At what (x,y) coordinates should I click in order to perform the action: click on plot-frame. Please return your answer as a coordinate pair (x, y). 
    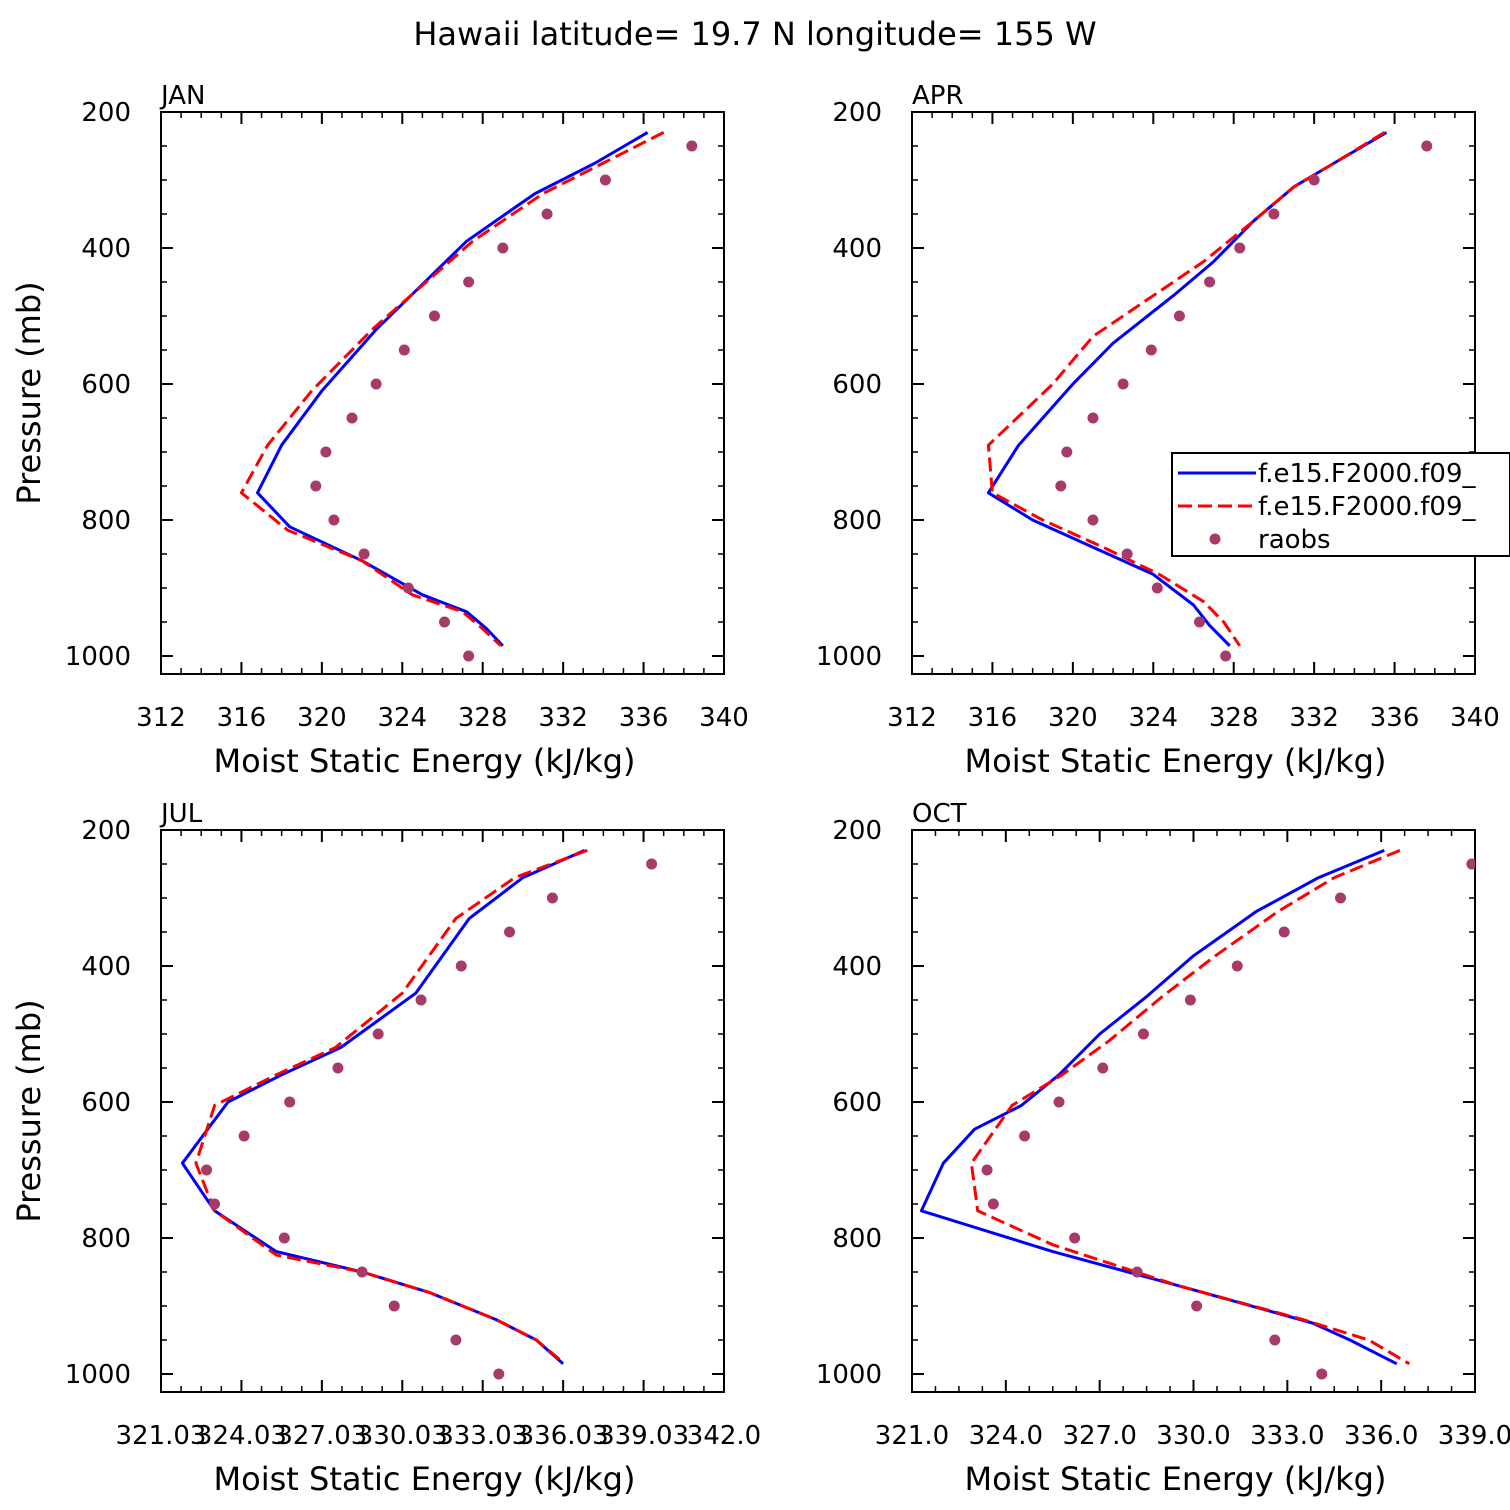
    Looking at the image, I should click on (1193, 393).